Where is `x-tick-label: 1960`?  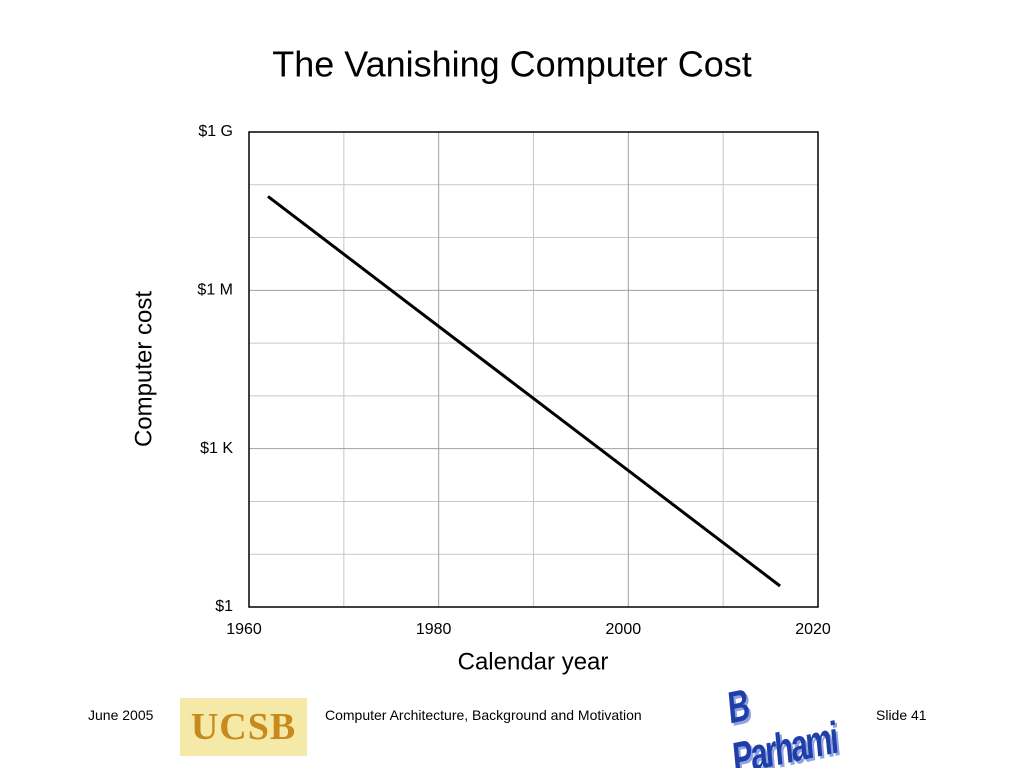 x-tick-label: 1960 is located at coordinates (244, 629).